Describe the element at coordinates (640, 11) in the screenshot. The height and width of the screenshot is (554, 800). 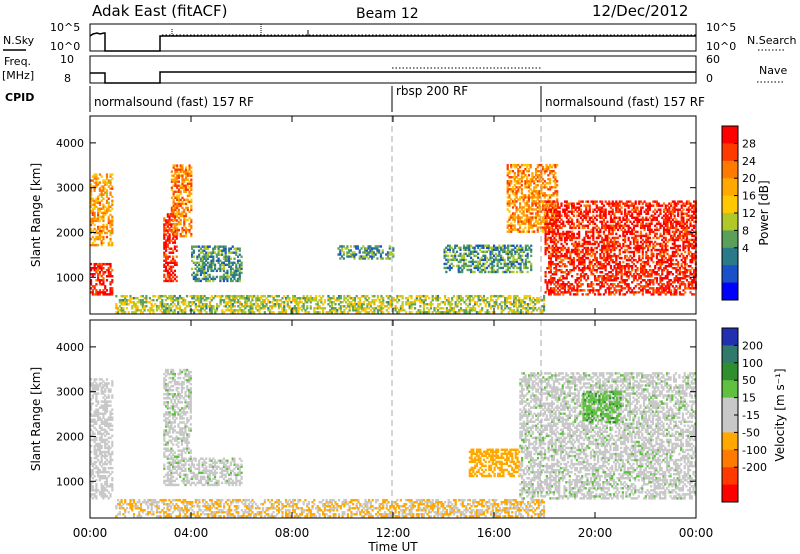
I see `date-label: 12/Dec/2012` at that location.